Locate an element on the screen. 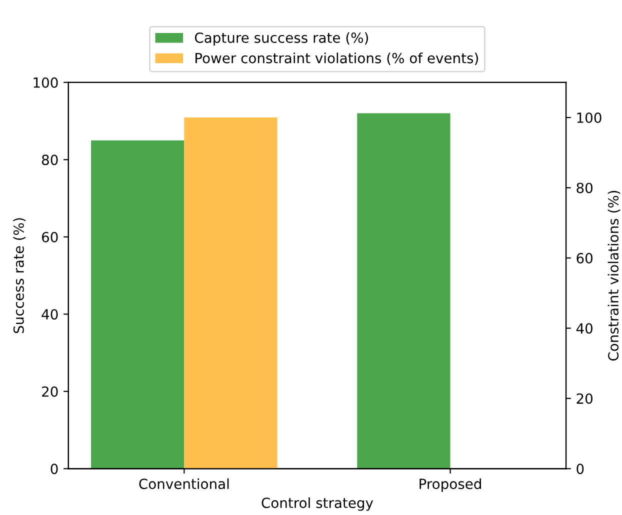 The width and height of the screenshot is (622, 515). x-tick-label: Conventional is located at coordinates (184, 484).